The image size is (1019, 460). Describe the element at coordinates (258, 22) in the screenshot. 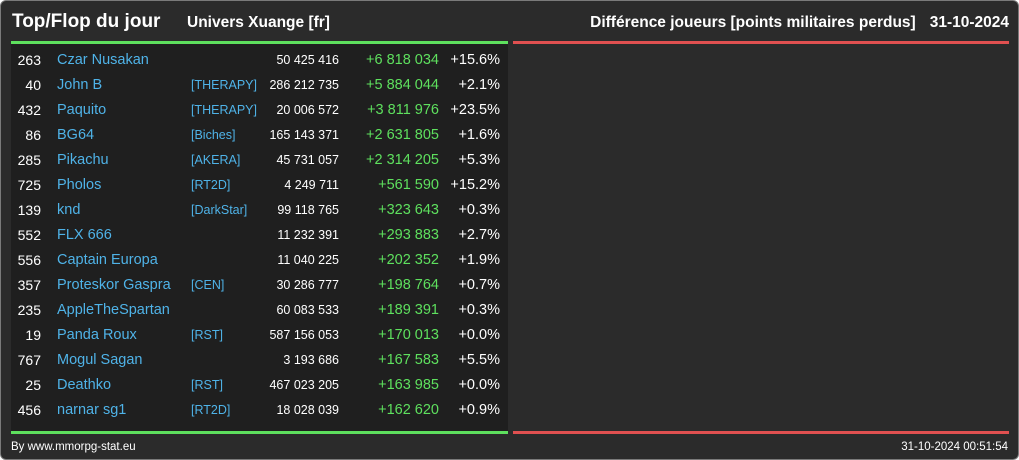

I see `universe-label: Univers Xuange [fr]` at that location.